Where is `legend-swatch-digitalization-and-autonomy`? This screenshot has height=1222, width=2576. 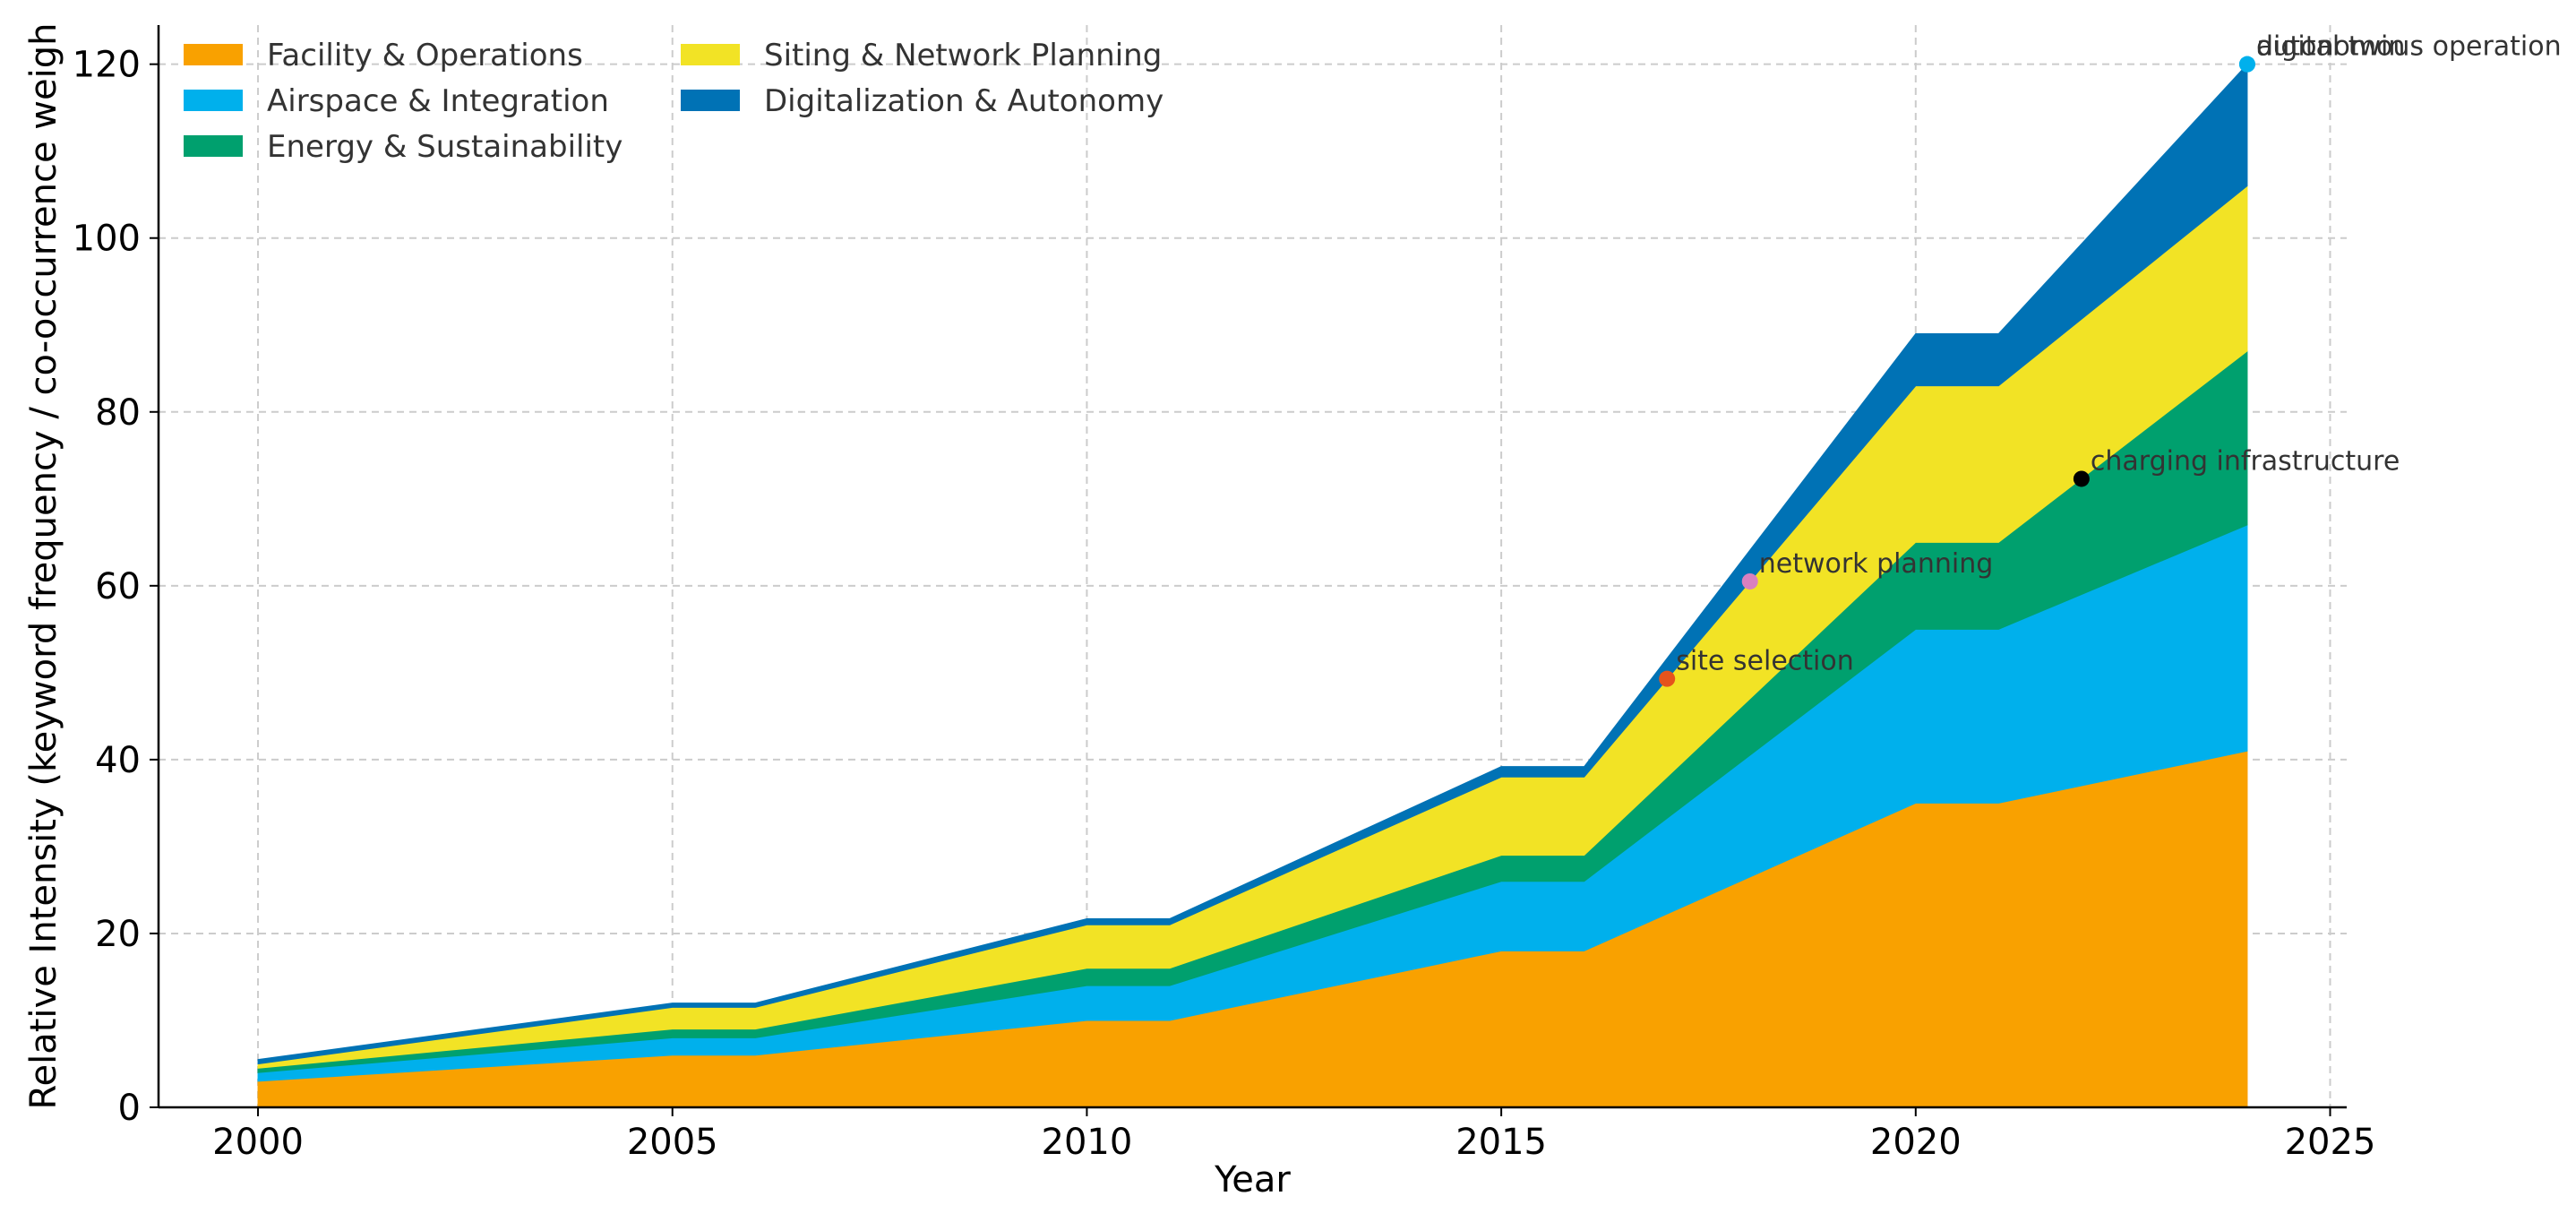 legend-swatch-digitalization-and-autonomy is located at coordinates (710, 100).